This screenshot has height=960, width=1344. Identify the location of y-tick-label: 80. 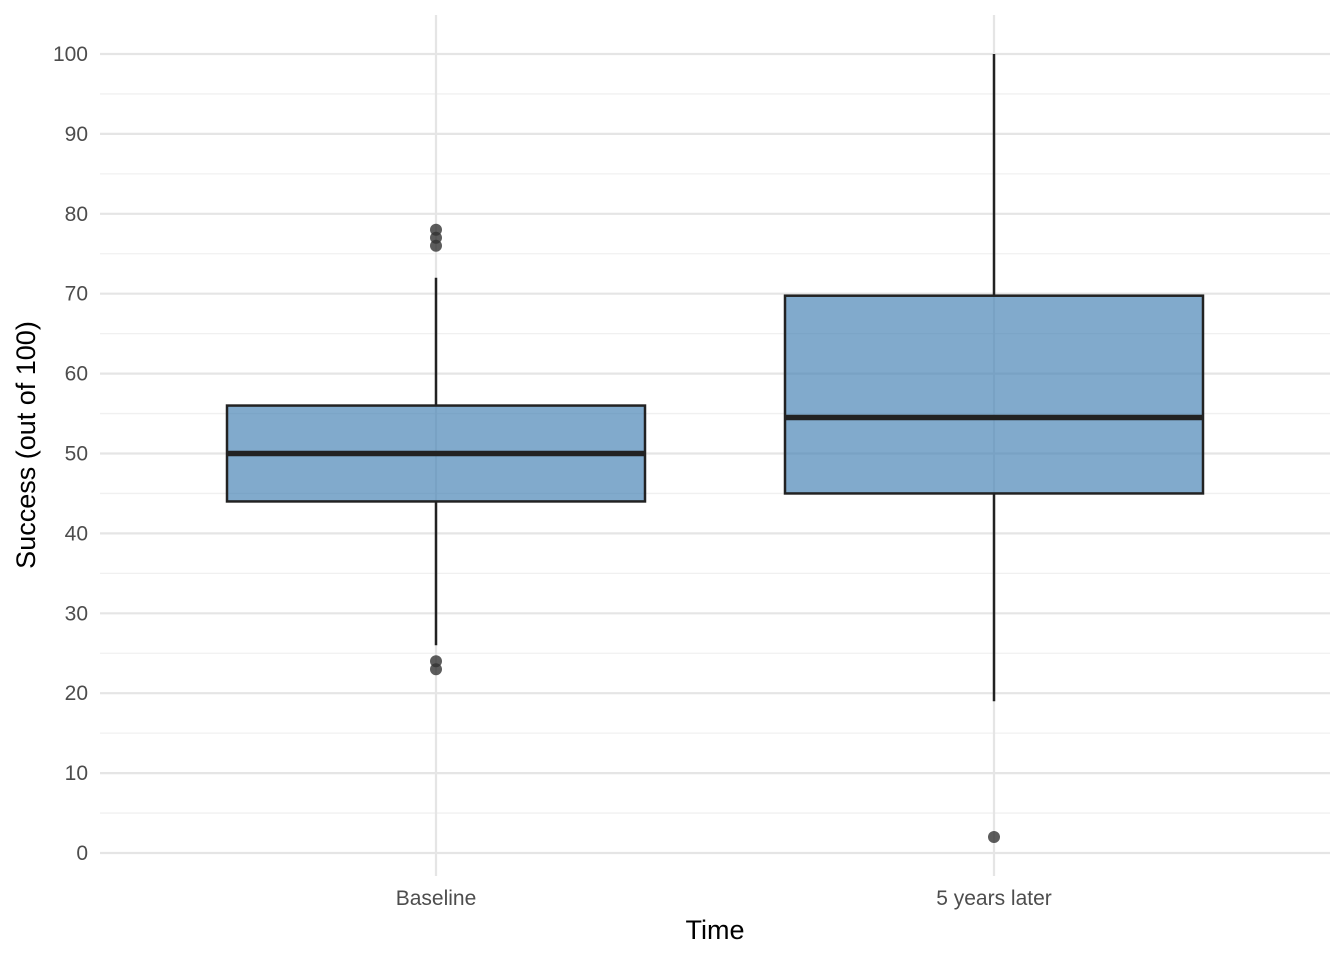
(76, 214).